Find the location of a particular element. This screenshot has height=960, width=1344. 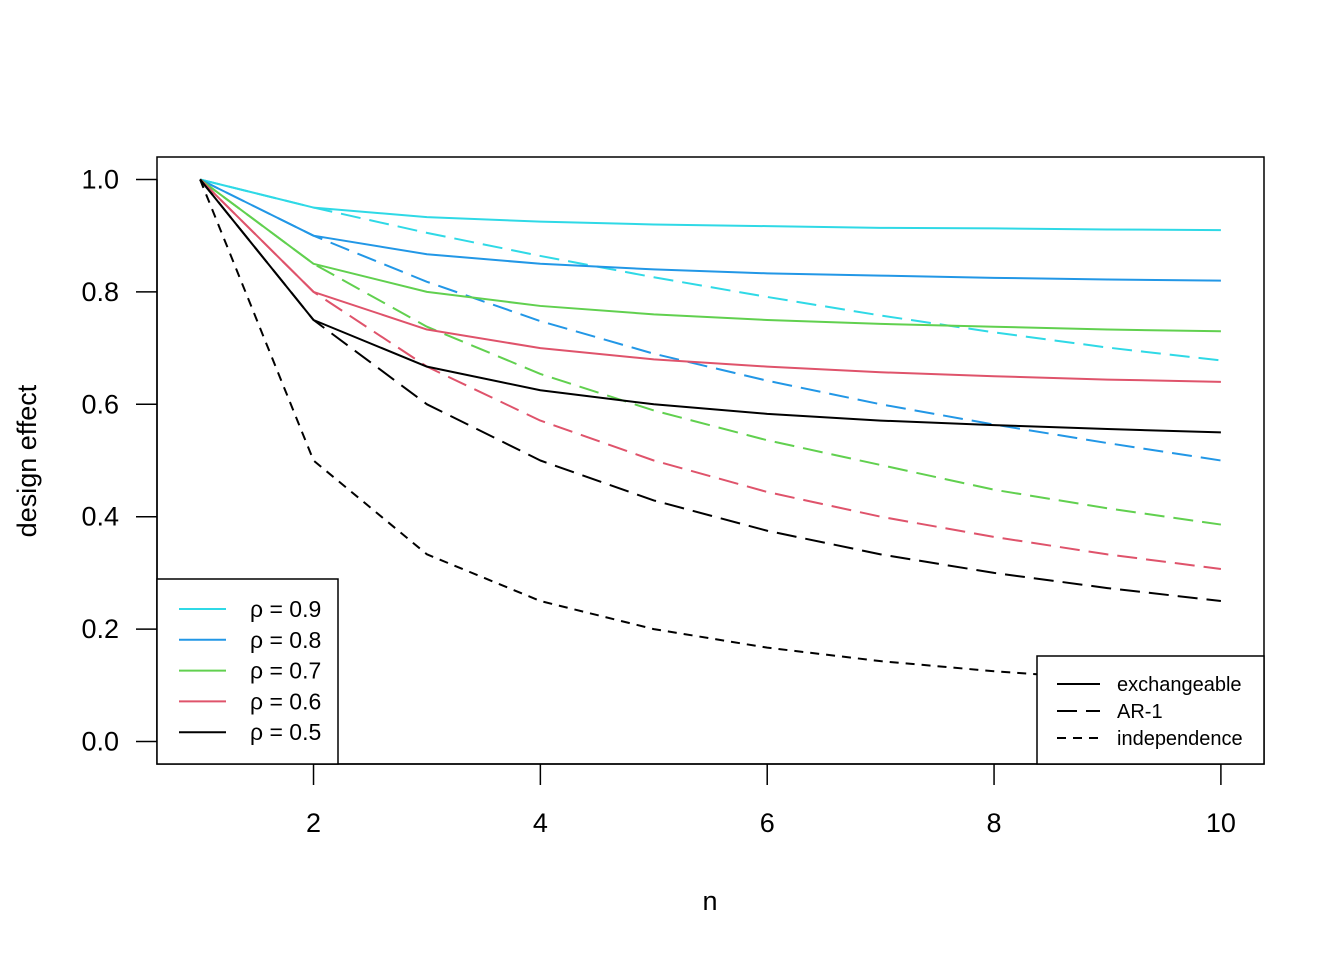

legend-label-exchangeable: exchangeable is located at coordinates (1179, 685).